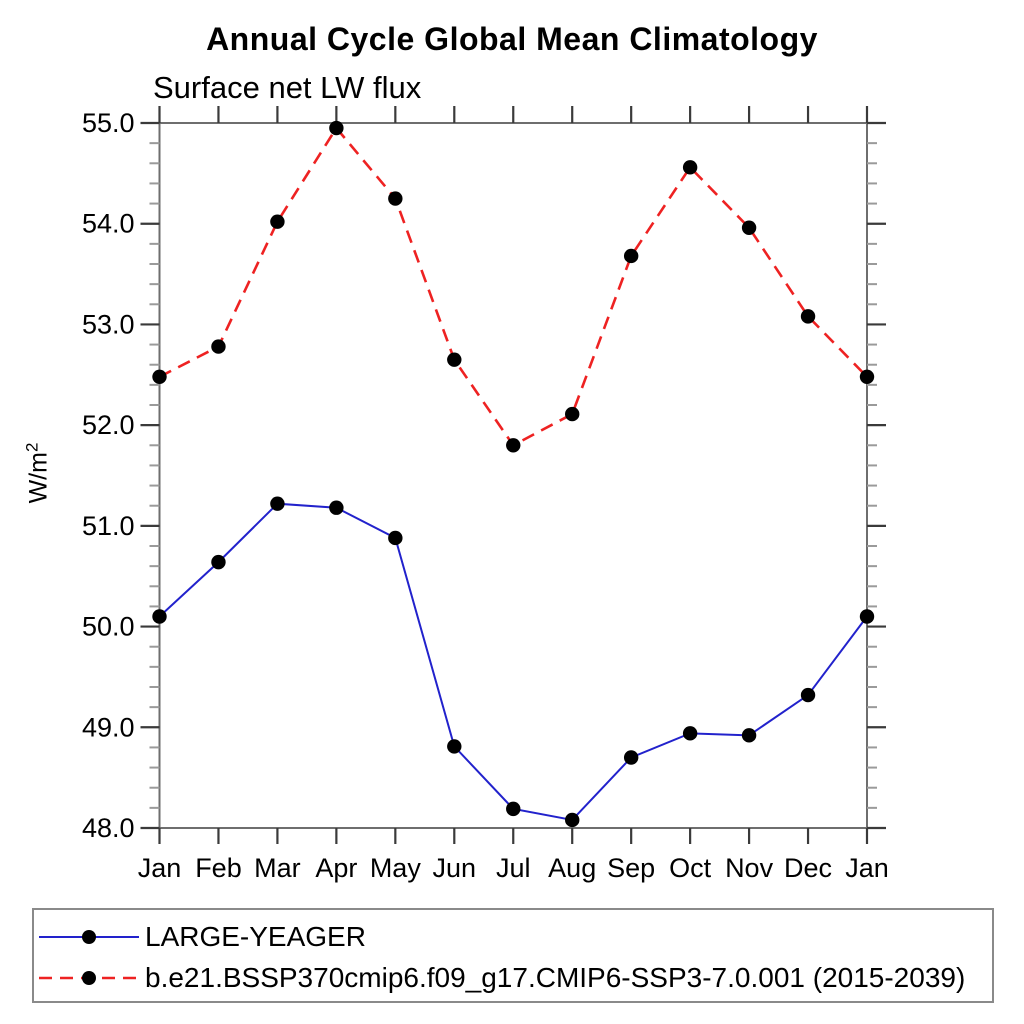 The image size is (1024, 1024). Describe the element at coordinates (572, 868) in the screenshot. I see `x-tick-label: Aug` at that location.